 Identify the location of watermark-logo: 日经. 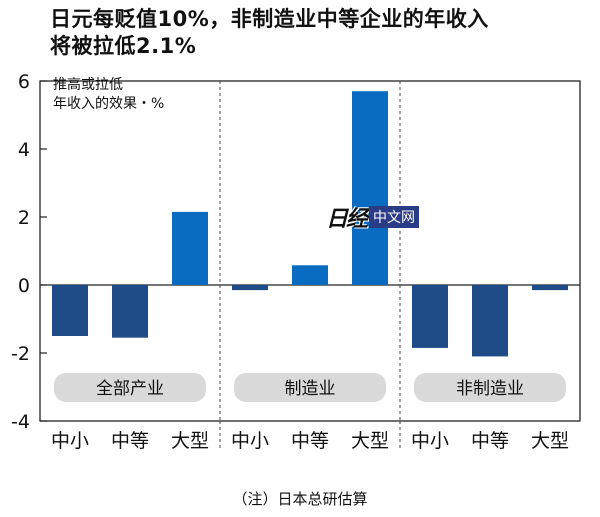
(347, 219).